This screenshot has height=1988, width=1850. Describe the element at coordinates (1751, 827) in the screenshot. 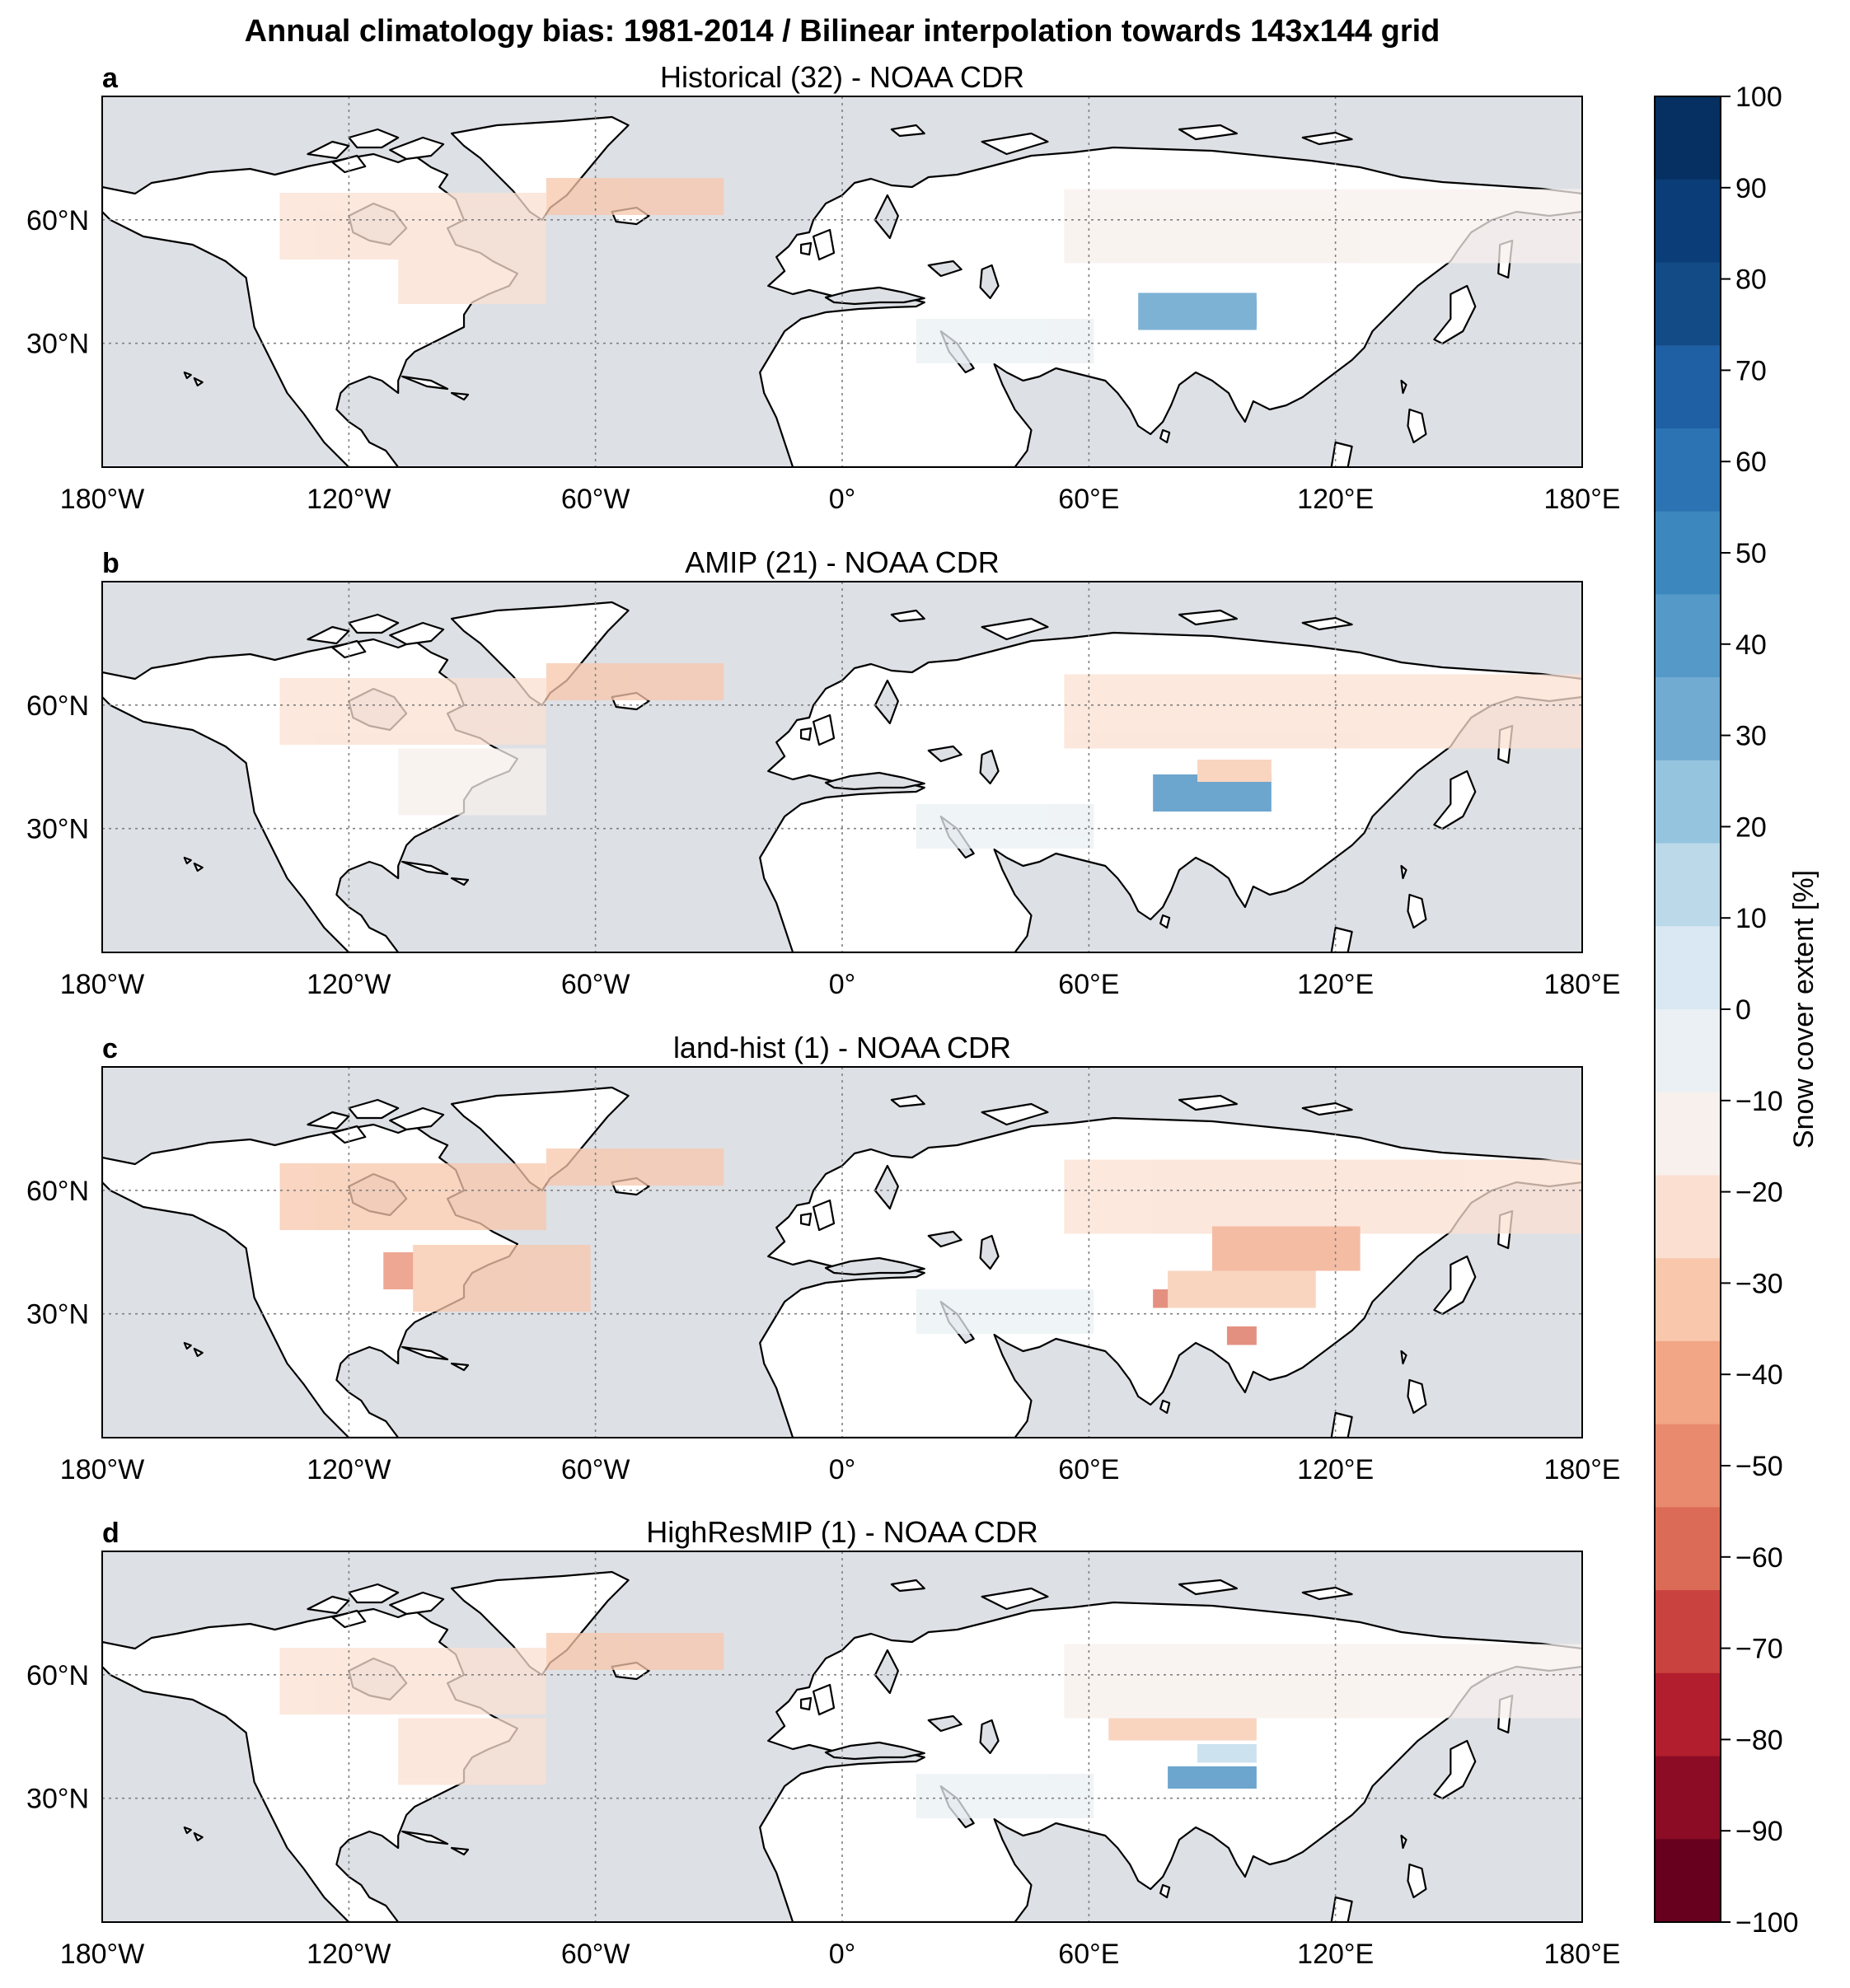

I see `colorbar-tick-label: 20` at that location.